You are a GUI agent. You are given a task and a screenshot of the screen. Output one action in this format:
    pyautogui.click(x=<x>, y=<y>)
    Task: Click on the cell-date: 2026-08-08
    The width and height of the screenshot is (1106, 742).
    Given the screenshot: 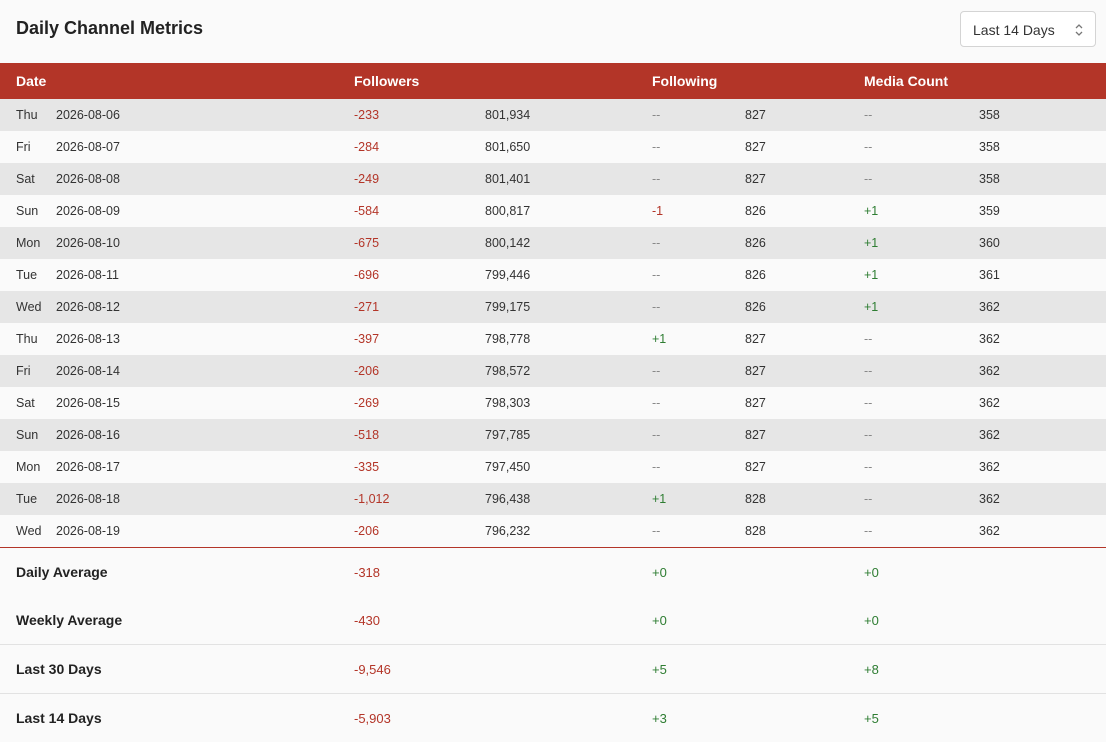 What is the action you would take?
    pyautogui.click(x=88, y=179)
    